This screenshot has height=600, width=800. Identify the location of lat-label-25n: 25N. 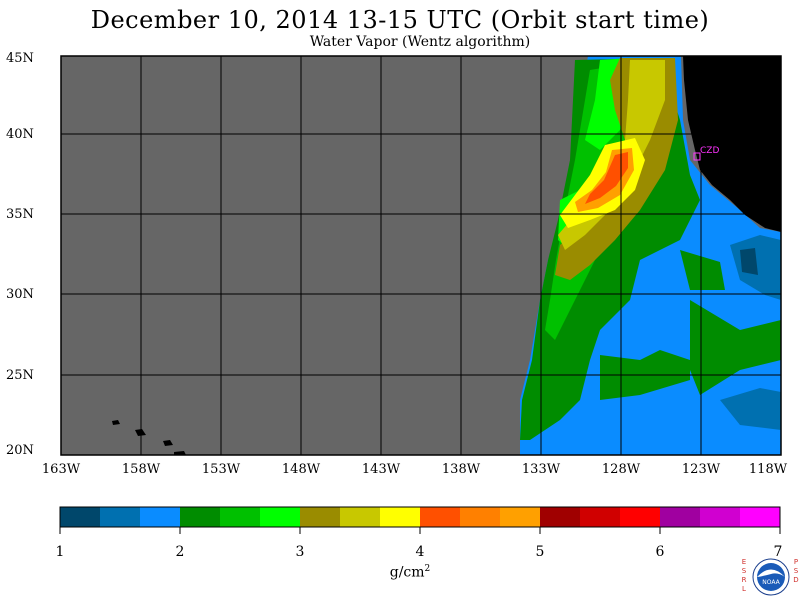
(20, 375).